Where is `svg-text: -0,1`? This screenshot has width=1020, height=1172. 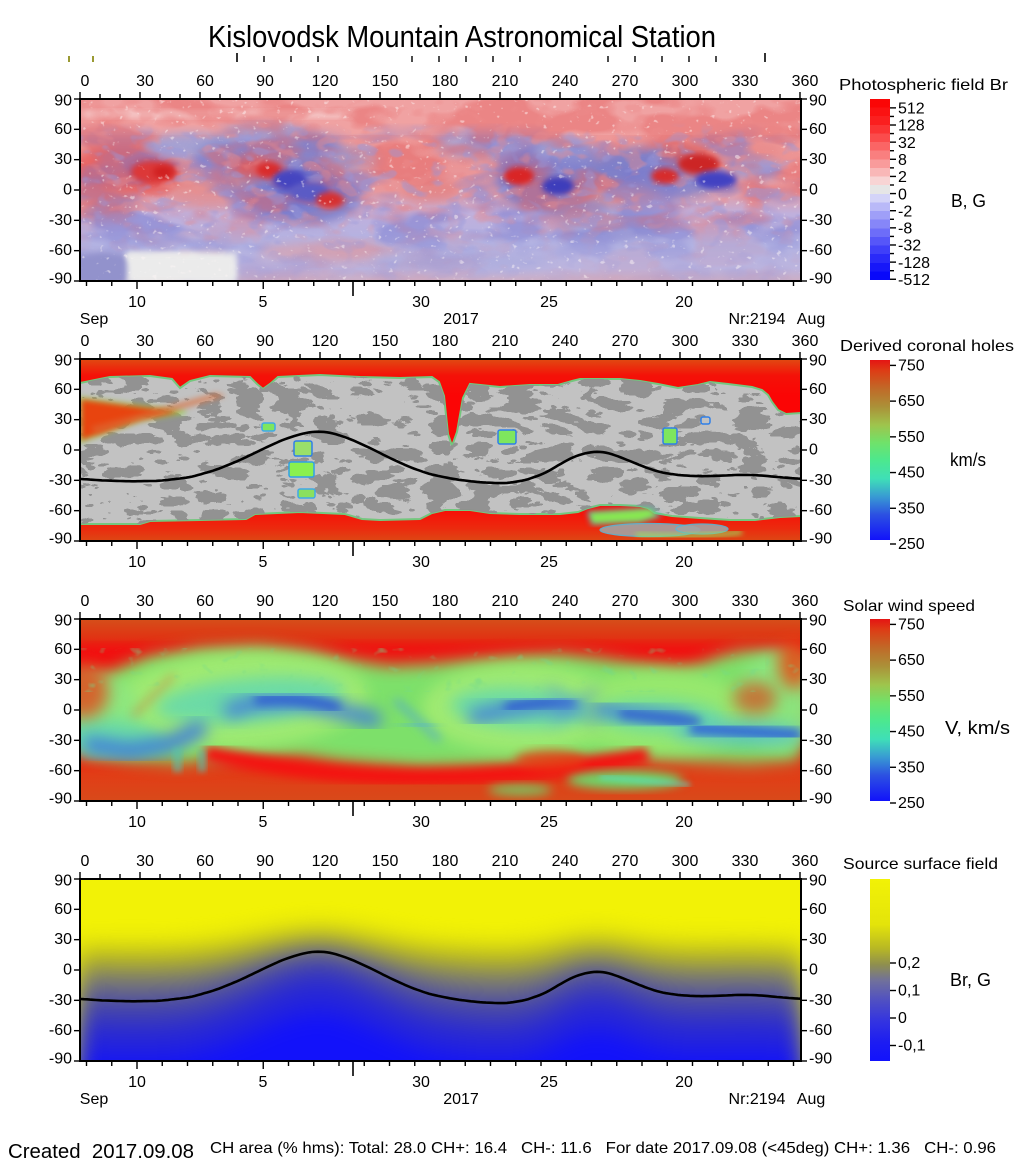
svg-text: -0,1 is located at coordinates (912, 1046).